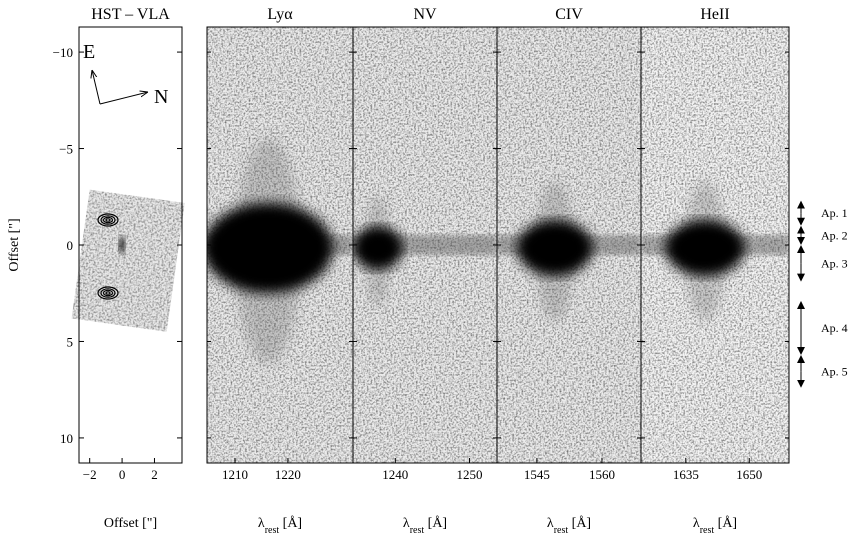 The image size is (859, 537). Describe the element at coordinates (834, 263) in the screenshot. I see `aperture-label: Ap. 3` at that location.